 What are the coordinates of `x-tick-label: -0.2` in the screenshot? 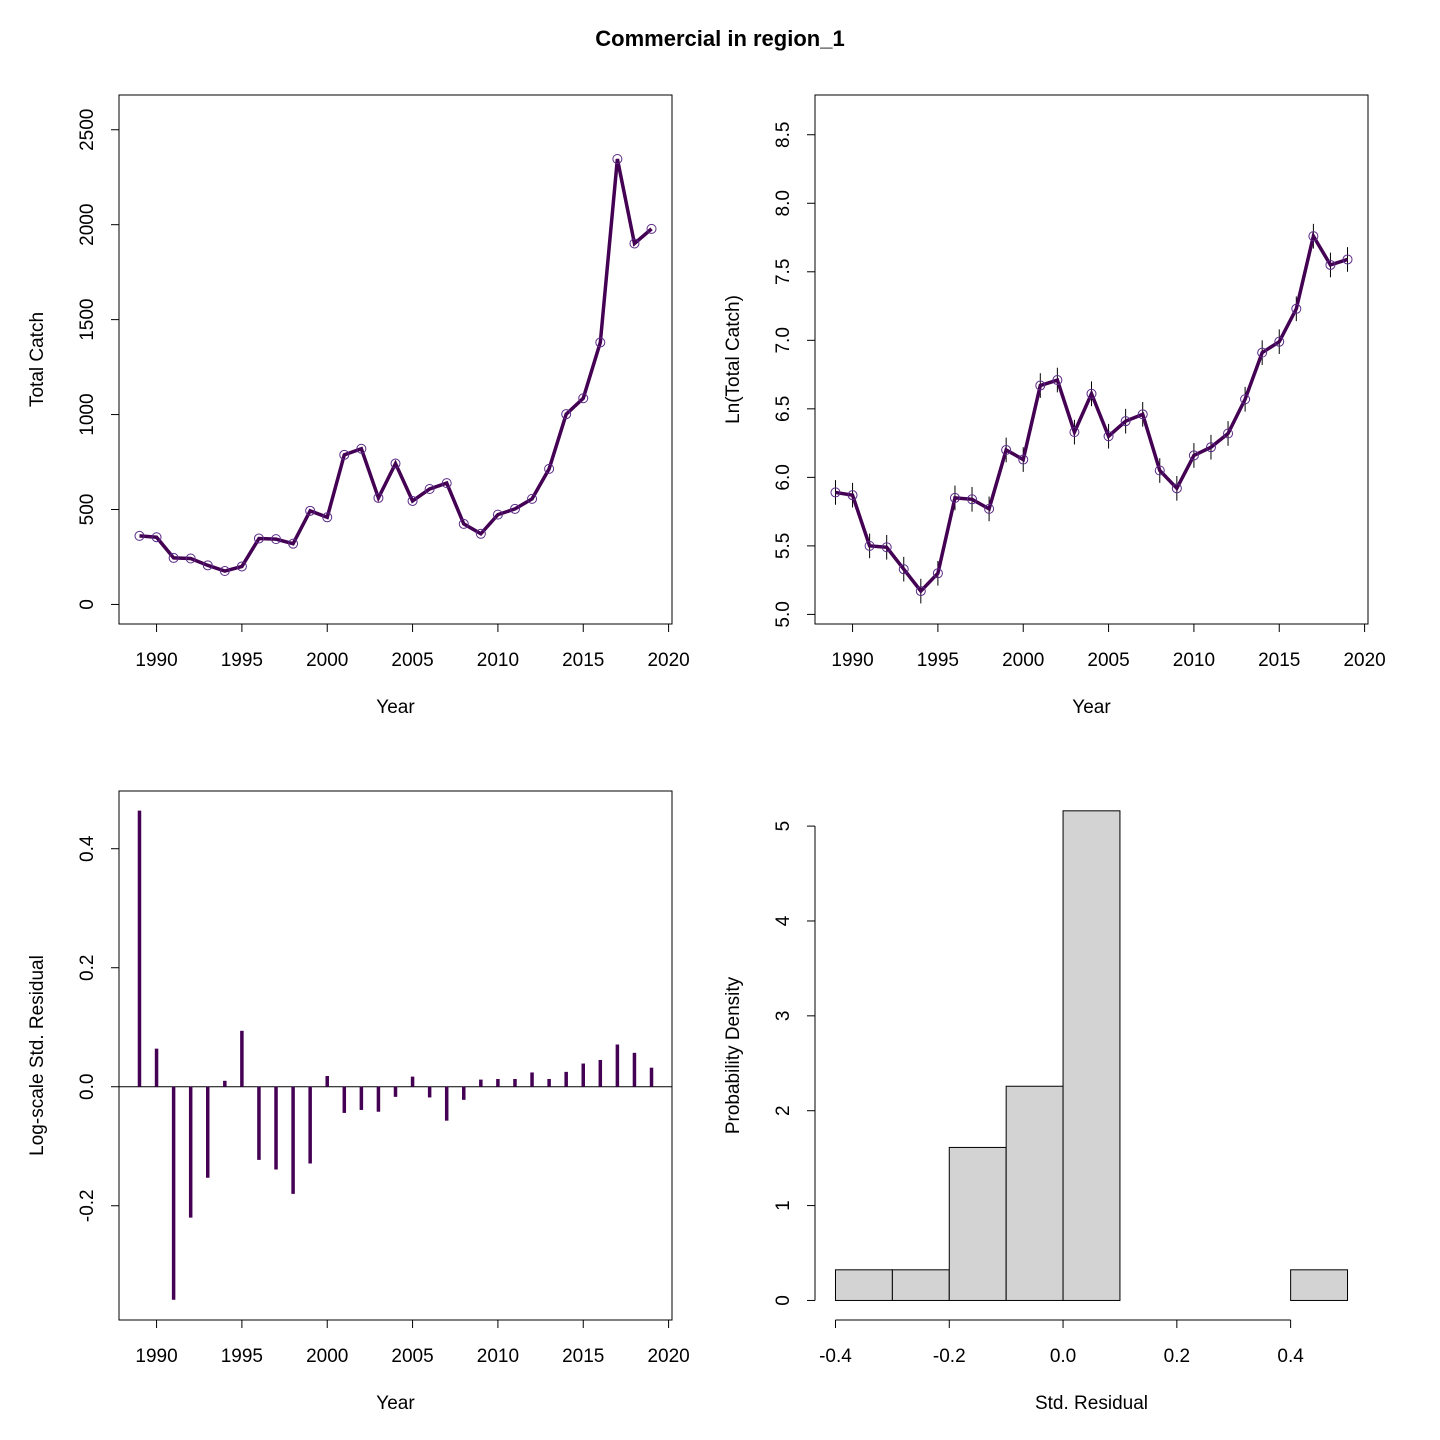 It's located at (949, 1356).